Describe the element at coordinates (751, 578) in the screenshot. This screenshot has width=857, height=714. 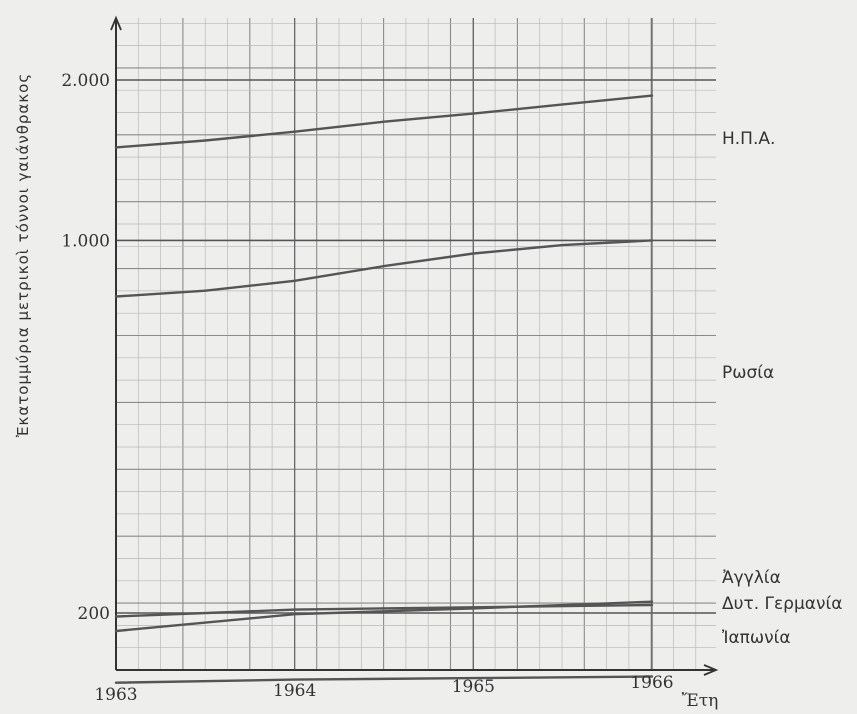
I see `series-label: Ἀγγλία` at that location.